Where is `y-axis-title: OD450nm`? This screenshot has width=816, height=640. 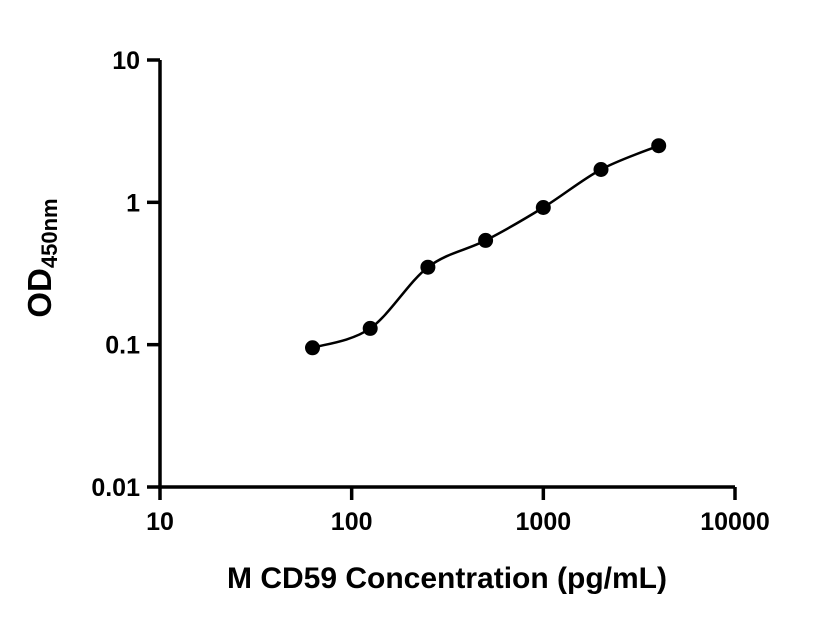 y-axis-title: OD450nm is located at coordinates (42, 257).